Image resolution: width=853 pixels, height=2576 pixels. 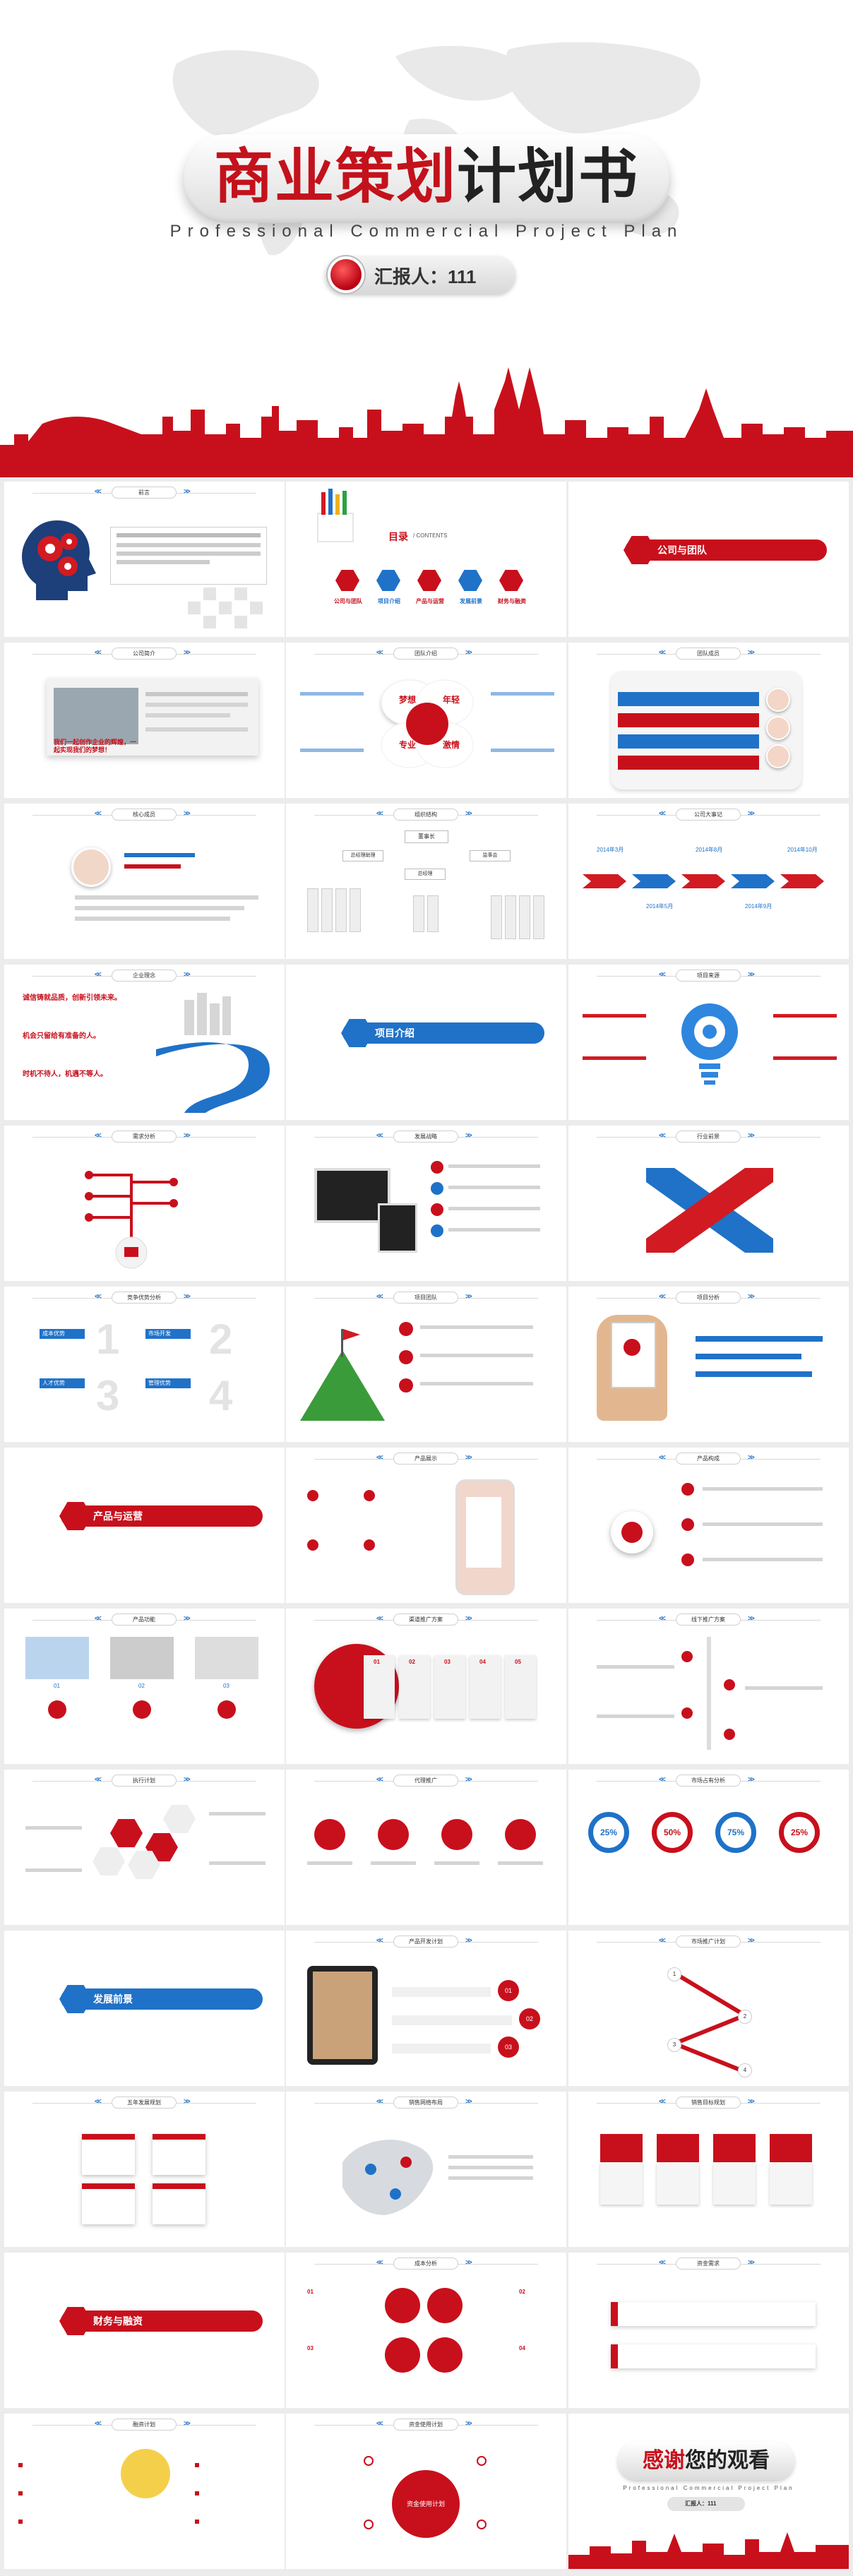 What do you see at coordinates (708, 975) in the screenshot?
I see `slide-header: 项目来源` at bounding box center [708, 975].